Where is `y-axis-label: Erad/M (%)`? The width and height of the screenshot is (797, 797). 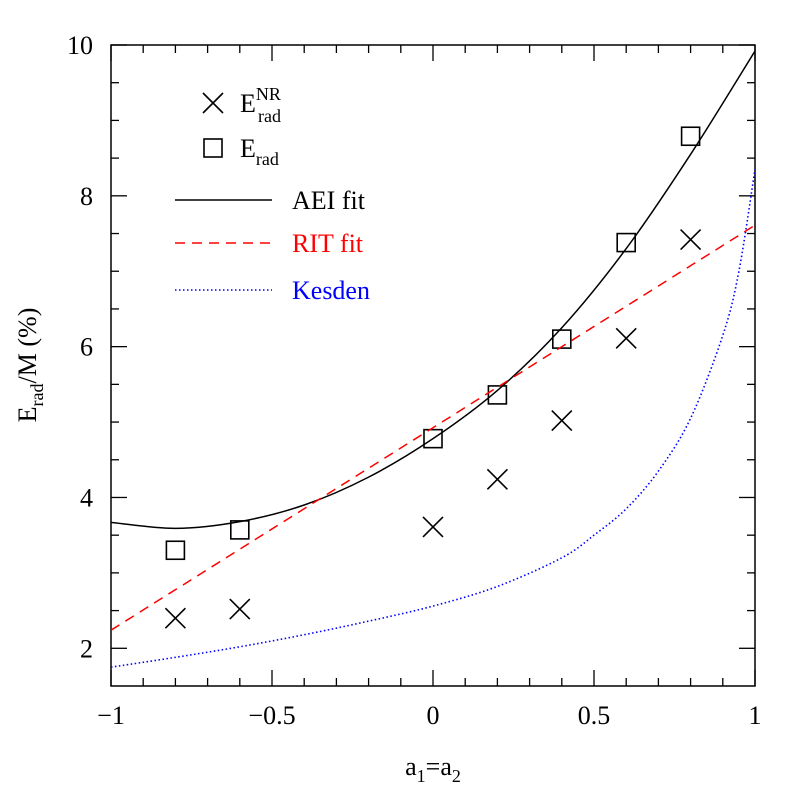
y-axis-label: Erad/M (%) is located at coordinates (30, 365).